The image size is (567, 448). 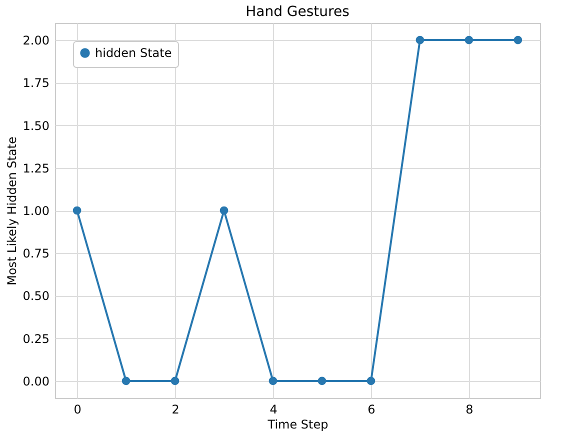 I want to click on x-tick-label: 0, so click(x=78, y=409).